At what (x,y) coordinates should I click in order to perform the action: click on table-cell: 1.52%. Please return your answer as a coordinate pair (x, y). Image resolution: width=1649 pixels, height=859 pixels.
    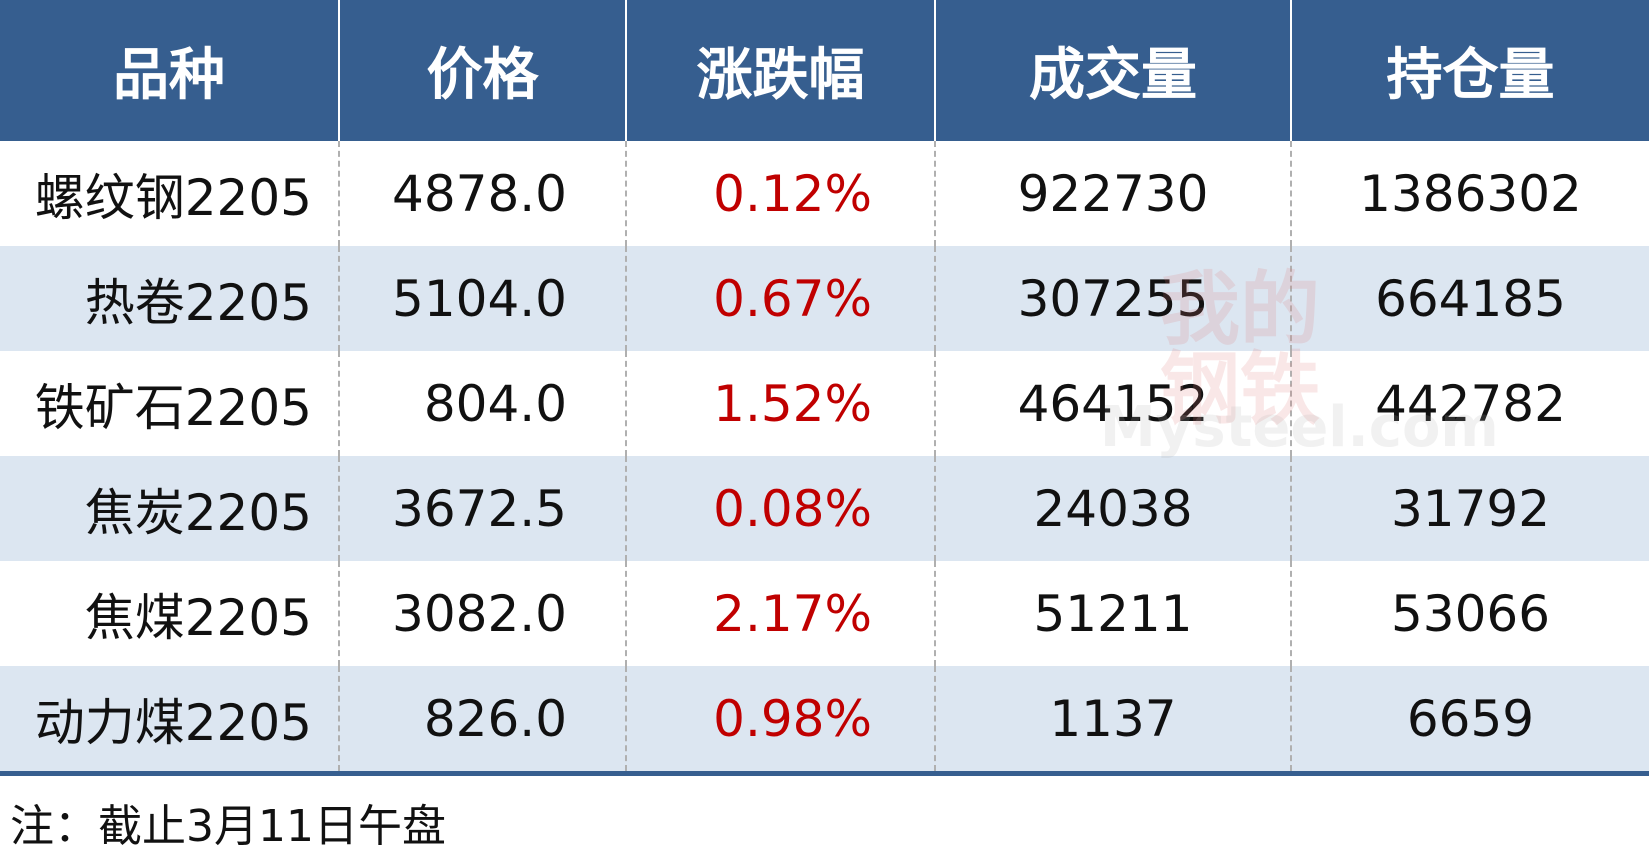
    Looking at the image, I should click on (781, 403).